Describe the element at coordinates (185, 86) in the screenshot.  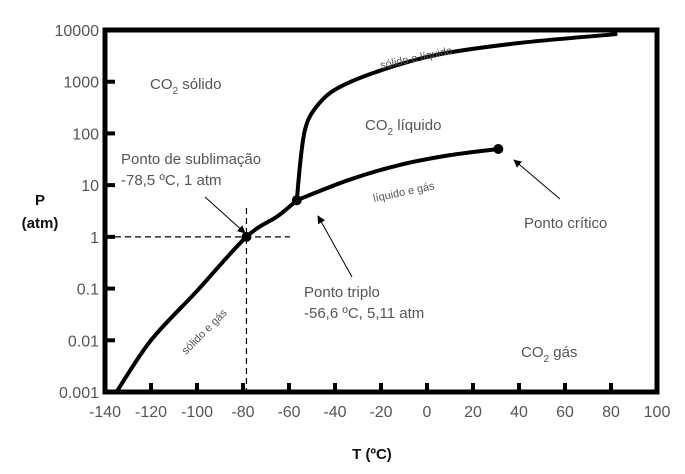
I see `region-solid-label: CO2 sólido` at that location.